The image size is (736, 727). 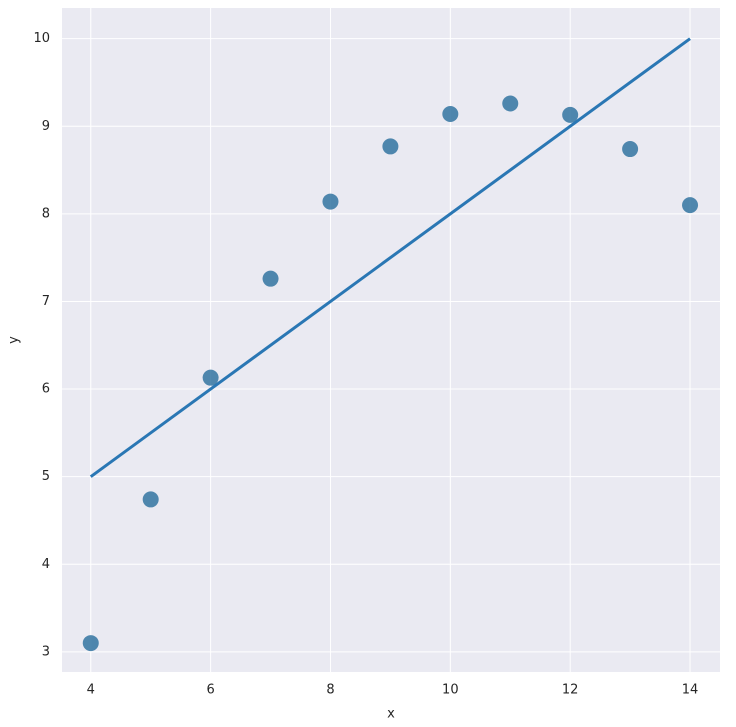 I want to click on y-tick-label: 10, so click(x=41, y=38).